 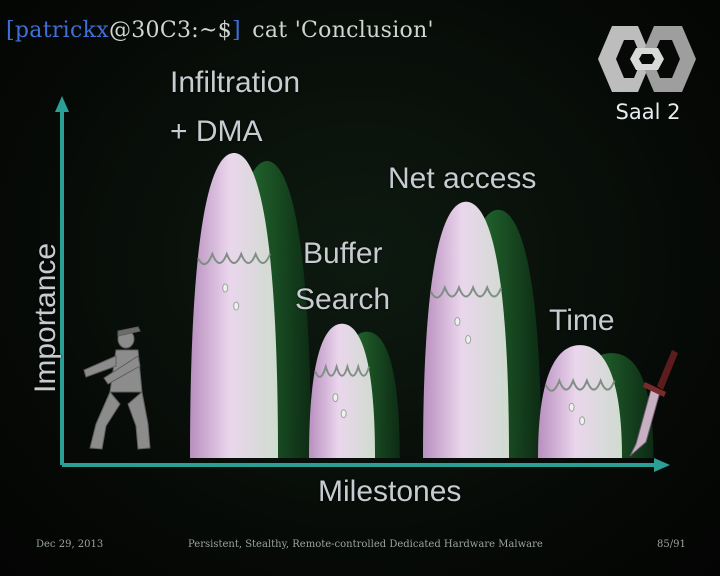 What do you see at coordinates (117, 388) in the screenshot?
I see `ninja-figure-icon` at bounding box center [117, 388].